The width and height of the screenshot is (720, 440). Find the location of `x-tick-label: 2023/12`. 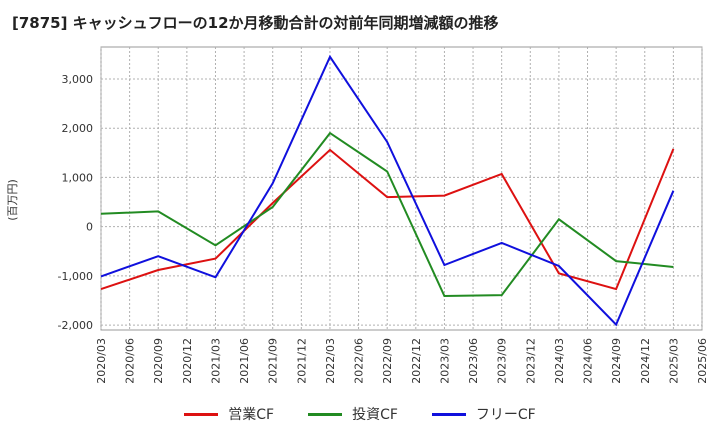

x-tick-label: 2023/12 is located at coordinates (530, 361).